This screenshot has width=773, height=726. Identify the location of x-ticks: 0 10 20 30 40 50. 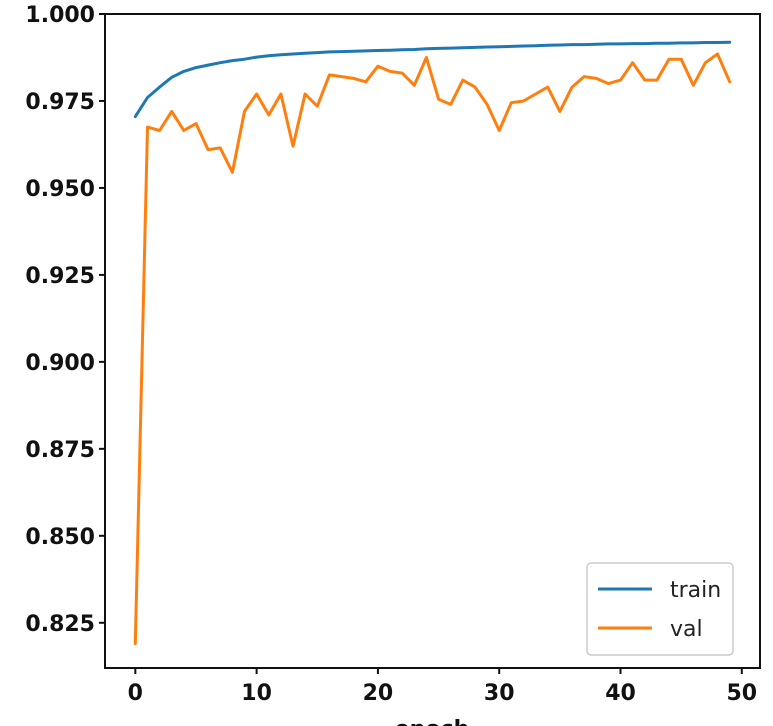
(442, 687).